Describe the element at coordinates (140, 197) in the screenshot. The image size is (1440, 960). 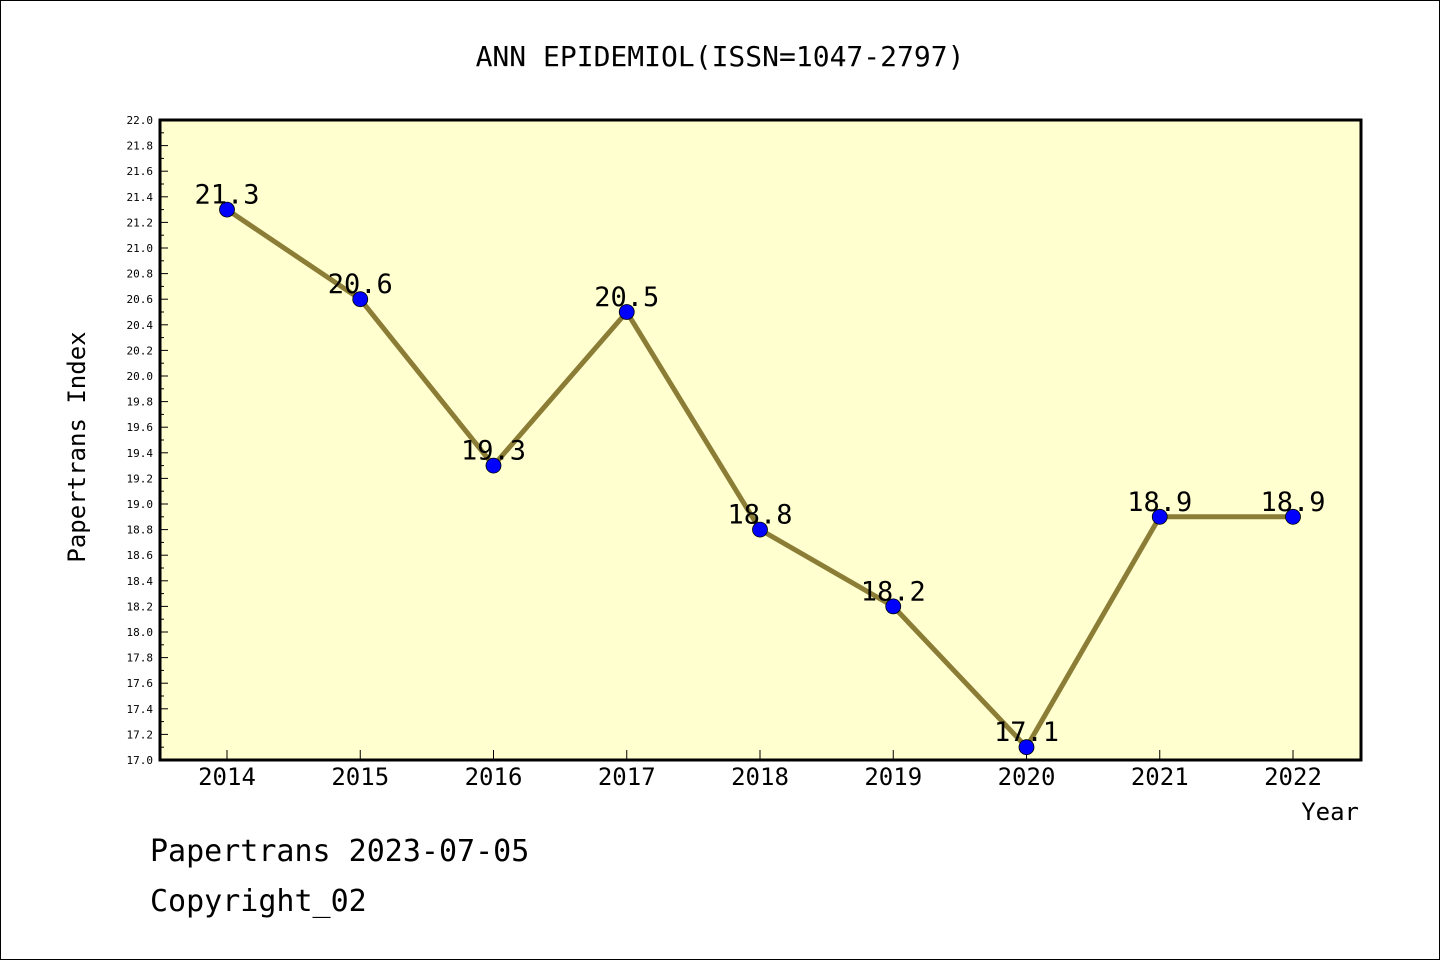
I see `y-tick-label: 21.4` at that location.